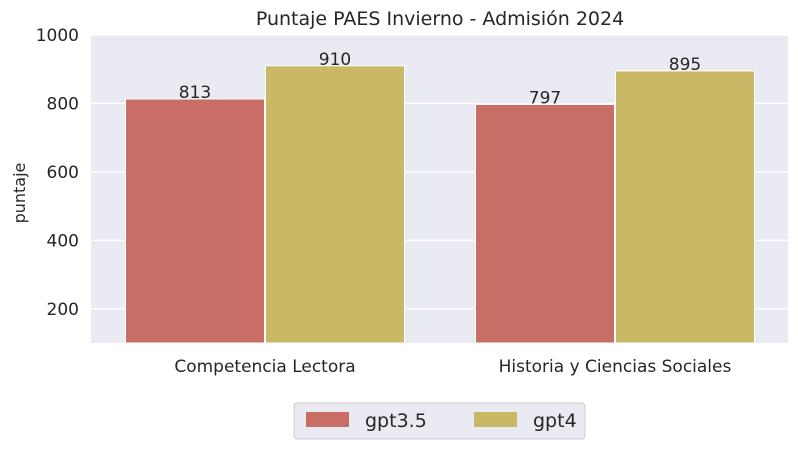 The height and width of the screenshot is (450, 798). What do you see at coordinates (63, 241) in the screenshot?
I see `y-tick-label: 400` at bounding box center [63, 241].